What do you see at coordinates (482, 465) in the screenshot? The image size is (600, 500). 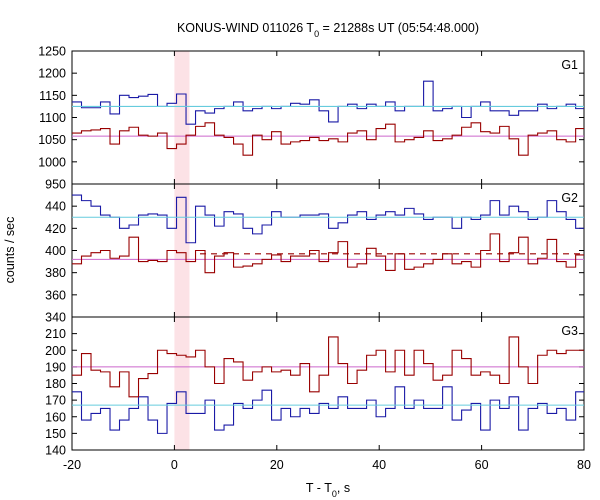 I see `x-tick-label: 60` at bounding box center [482, 465].